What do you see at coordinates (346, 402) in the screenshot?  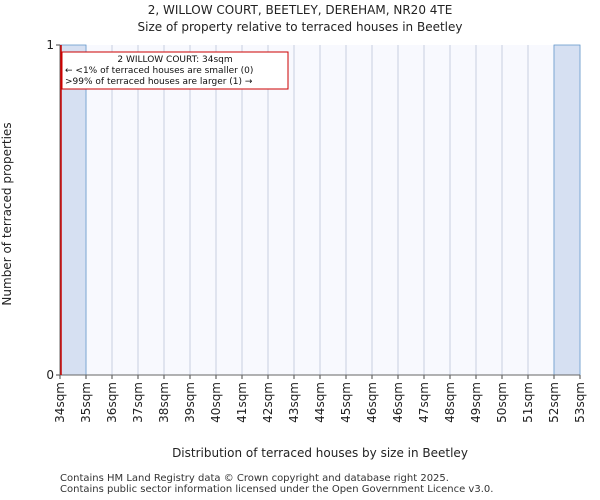 I see `x-tick-label: 45sqm` at bounding box center [346, 402].